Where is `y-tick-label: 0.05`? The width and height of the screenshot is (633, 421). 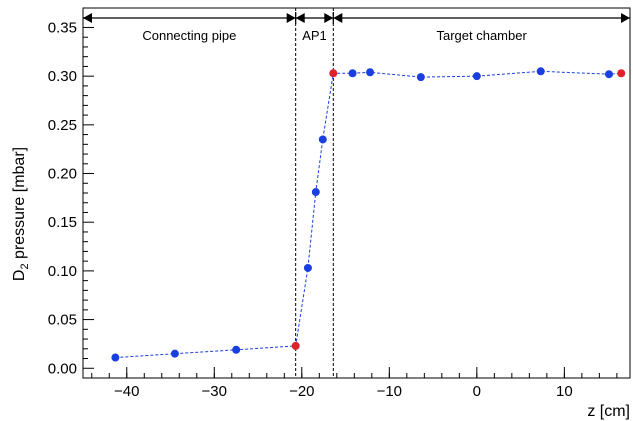 y-tick-label: 0.05 is located at coordinates (62, 320).